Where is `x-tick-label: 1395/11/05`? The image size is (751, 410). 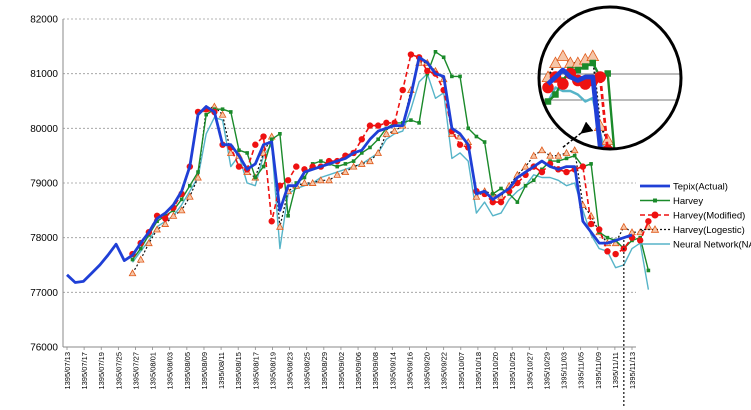
x-tick-label: 1395/11/05 is located at coordinates (581, 370).